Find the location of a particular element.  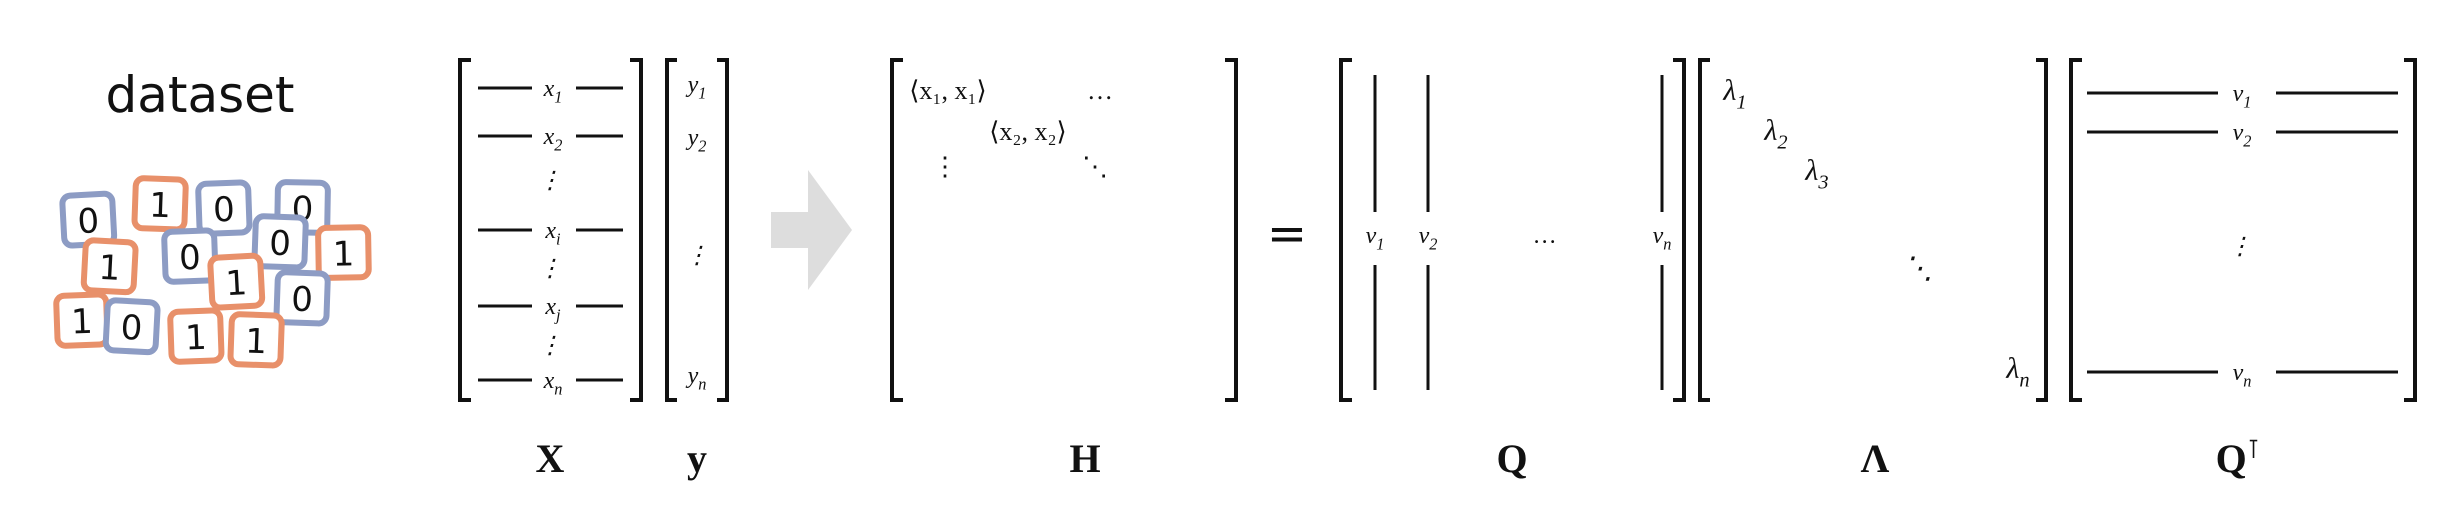

matrix-lambda-diagonal: λ1 λ2 λ3 ⋱ λn is located at coordinates (1875, 232).